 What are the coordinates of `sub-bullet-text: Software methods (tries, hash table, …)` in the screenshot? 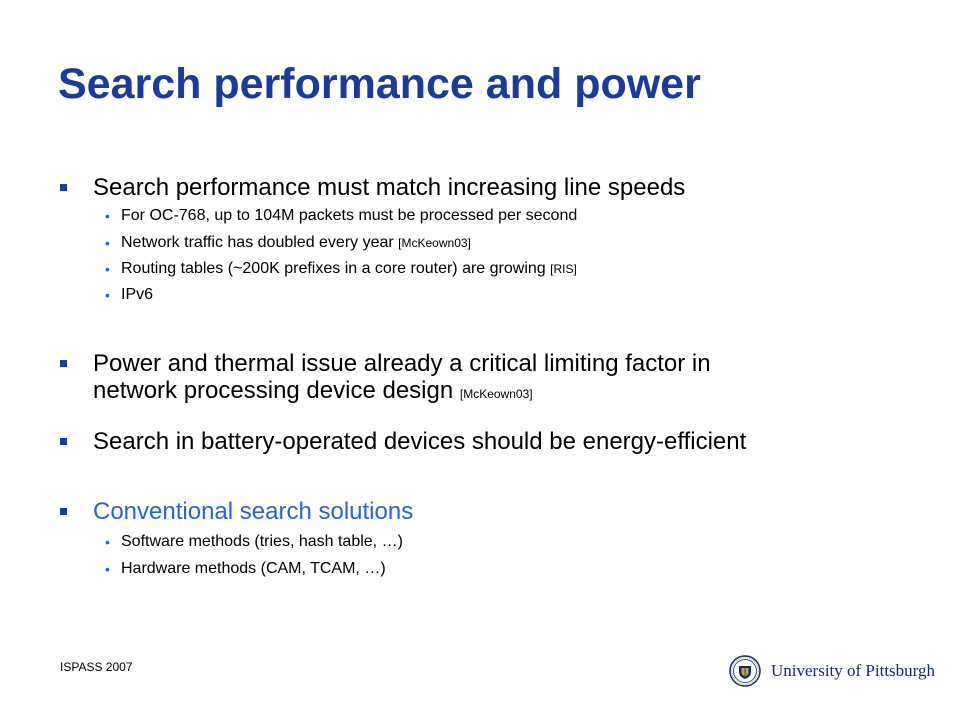 It's located at (262, 541).